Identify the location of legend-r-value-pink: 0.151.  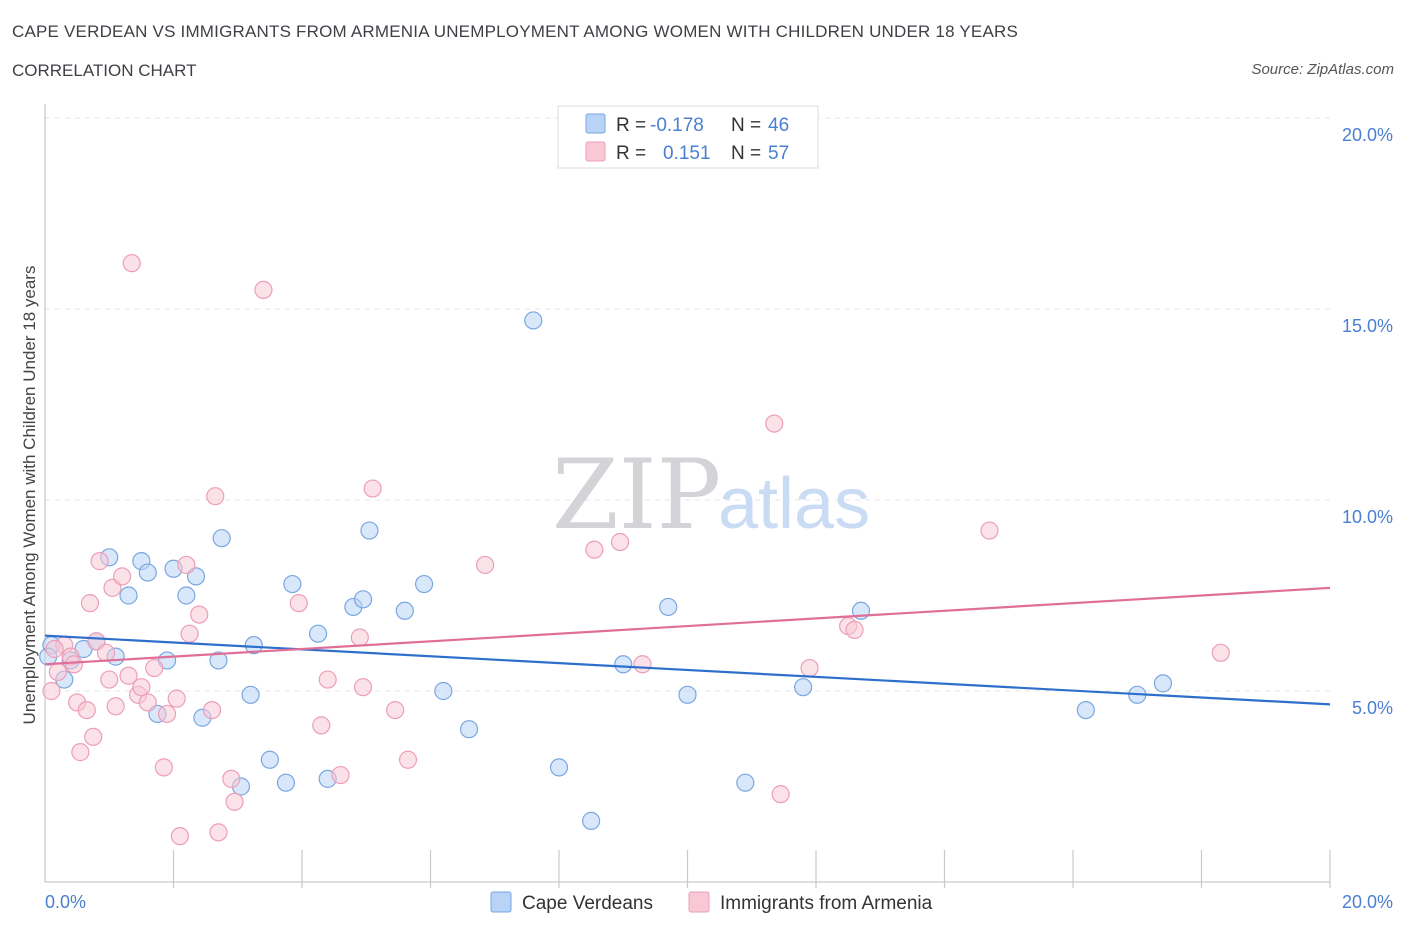
(687, 153).